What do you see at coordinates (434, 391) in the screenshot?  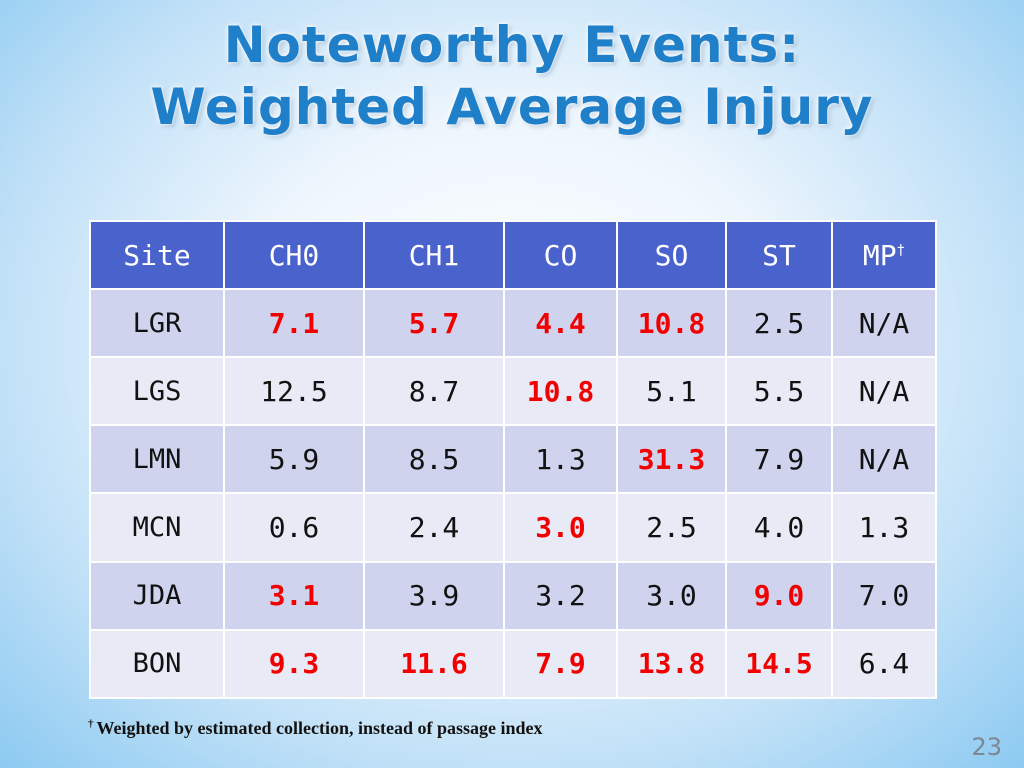 I see `value-cell: 8.7` at bounding box center [434, 391].